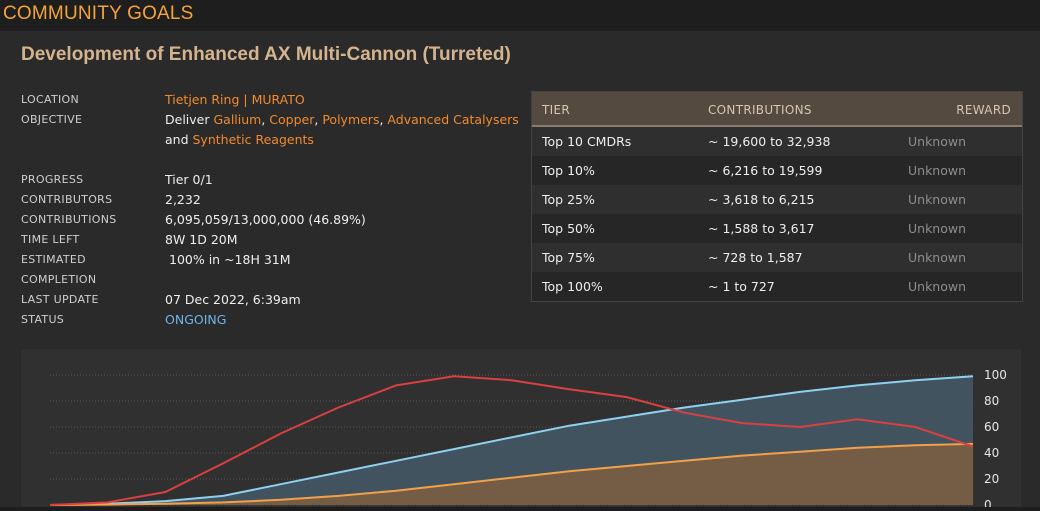 This screenshot has width=1040, height=511. Describe the element at coordinates (777, 286) in the screenshot. I see `table-row: Top 100% ~ 1 to 727 Unknown` at that location.